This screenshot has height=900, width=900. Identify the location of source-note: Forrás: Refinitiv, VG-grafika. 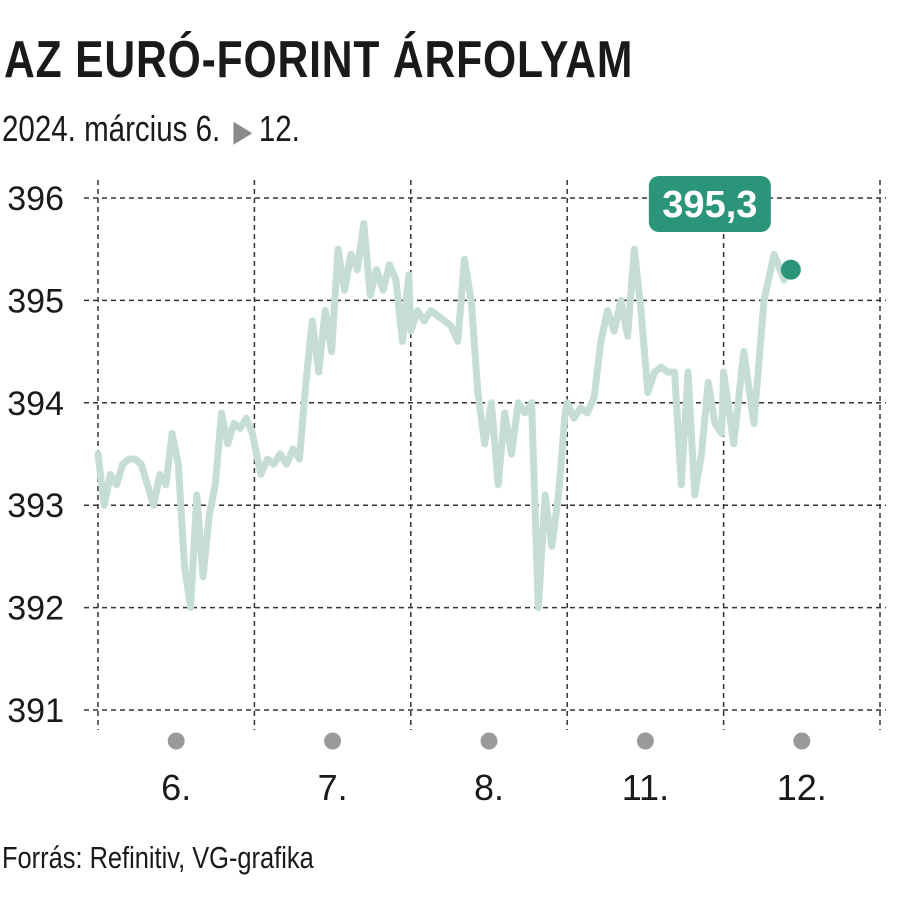
(158, 857).